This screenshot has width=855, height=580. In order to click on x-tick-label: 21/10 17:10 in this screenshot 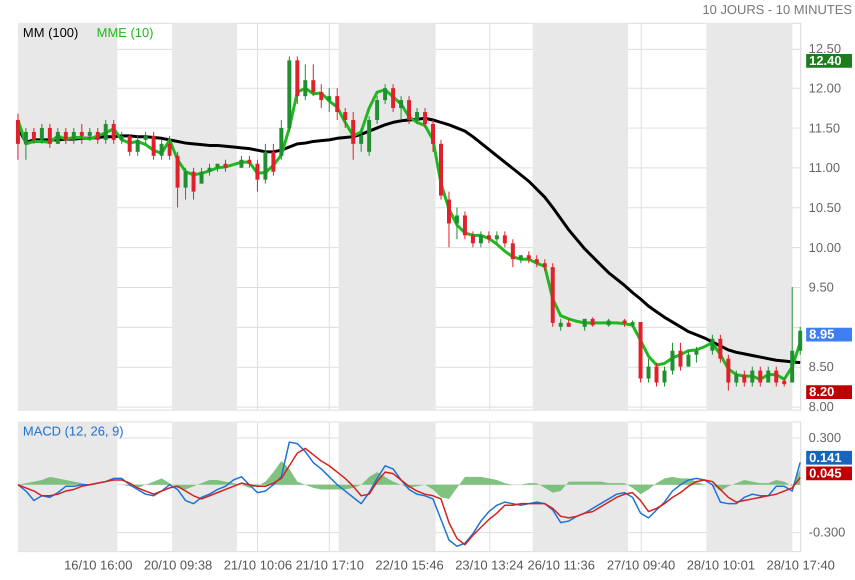, I will do `click(330, 565)`.